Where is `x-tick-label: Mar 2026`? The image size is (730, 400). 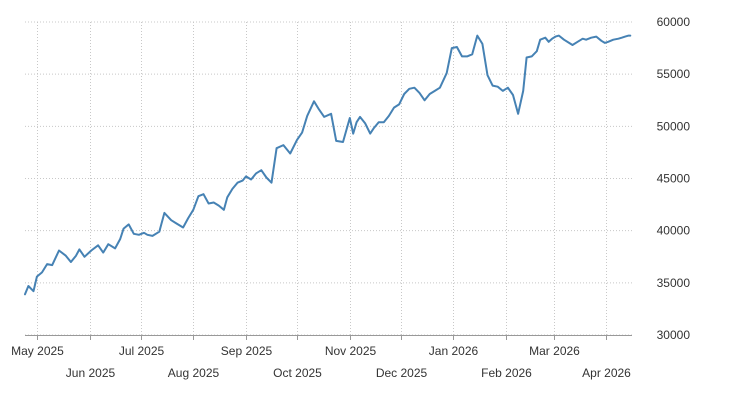
x-tick-label: Mar 2026 is located at coordinates (554, 351).